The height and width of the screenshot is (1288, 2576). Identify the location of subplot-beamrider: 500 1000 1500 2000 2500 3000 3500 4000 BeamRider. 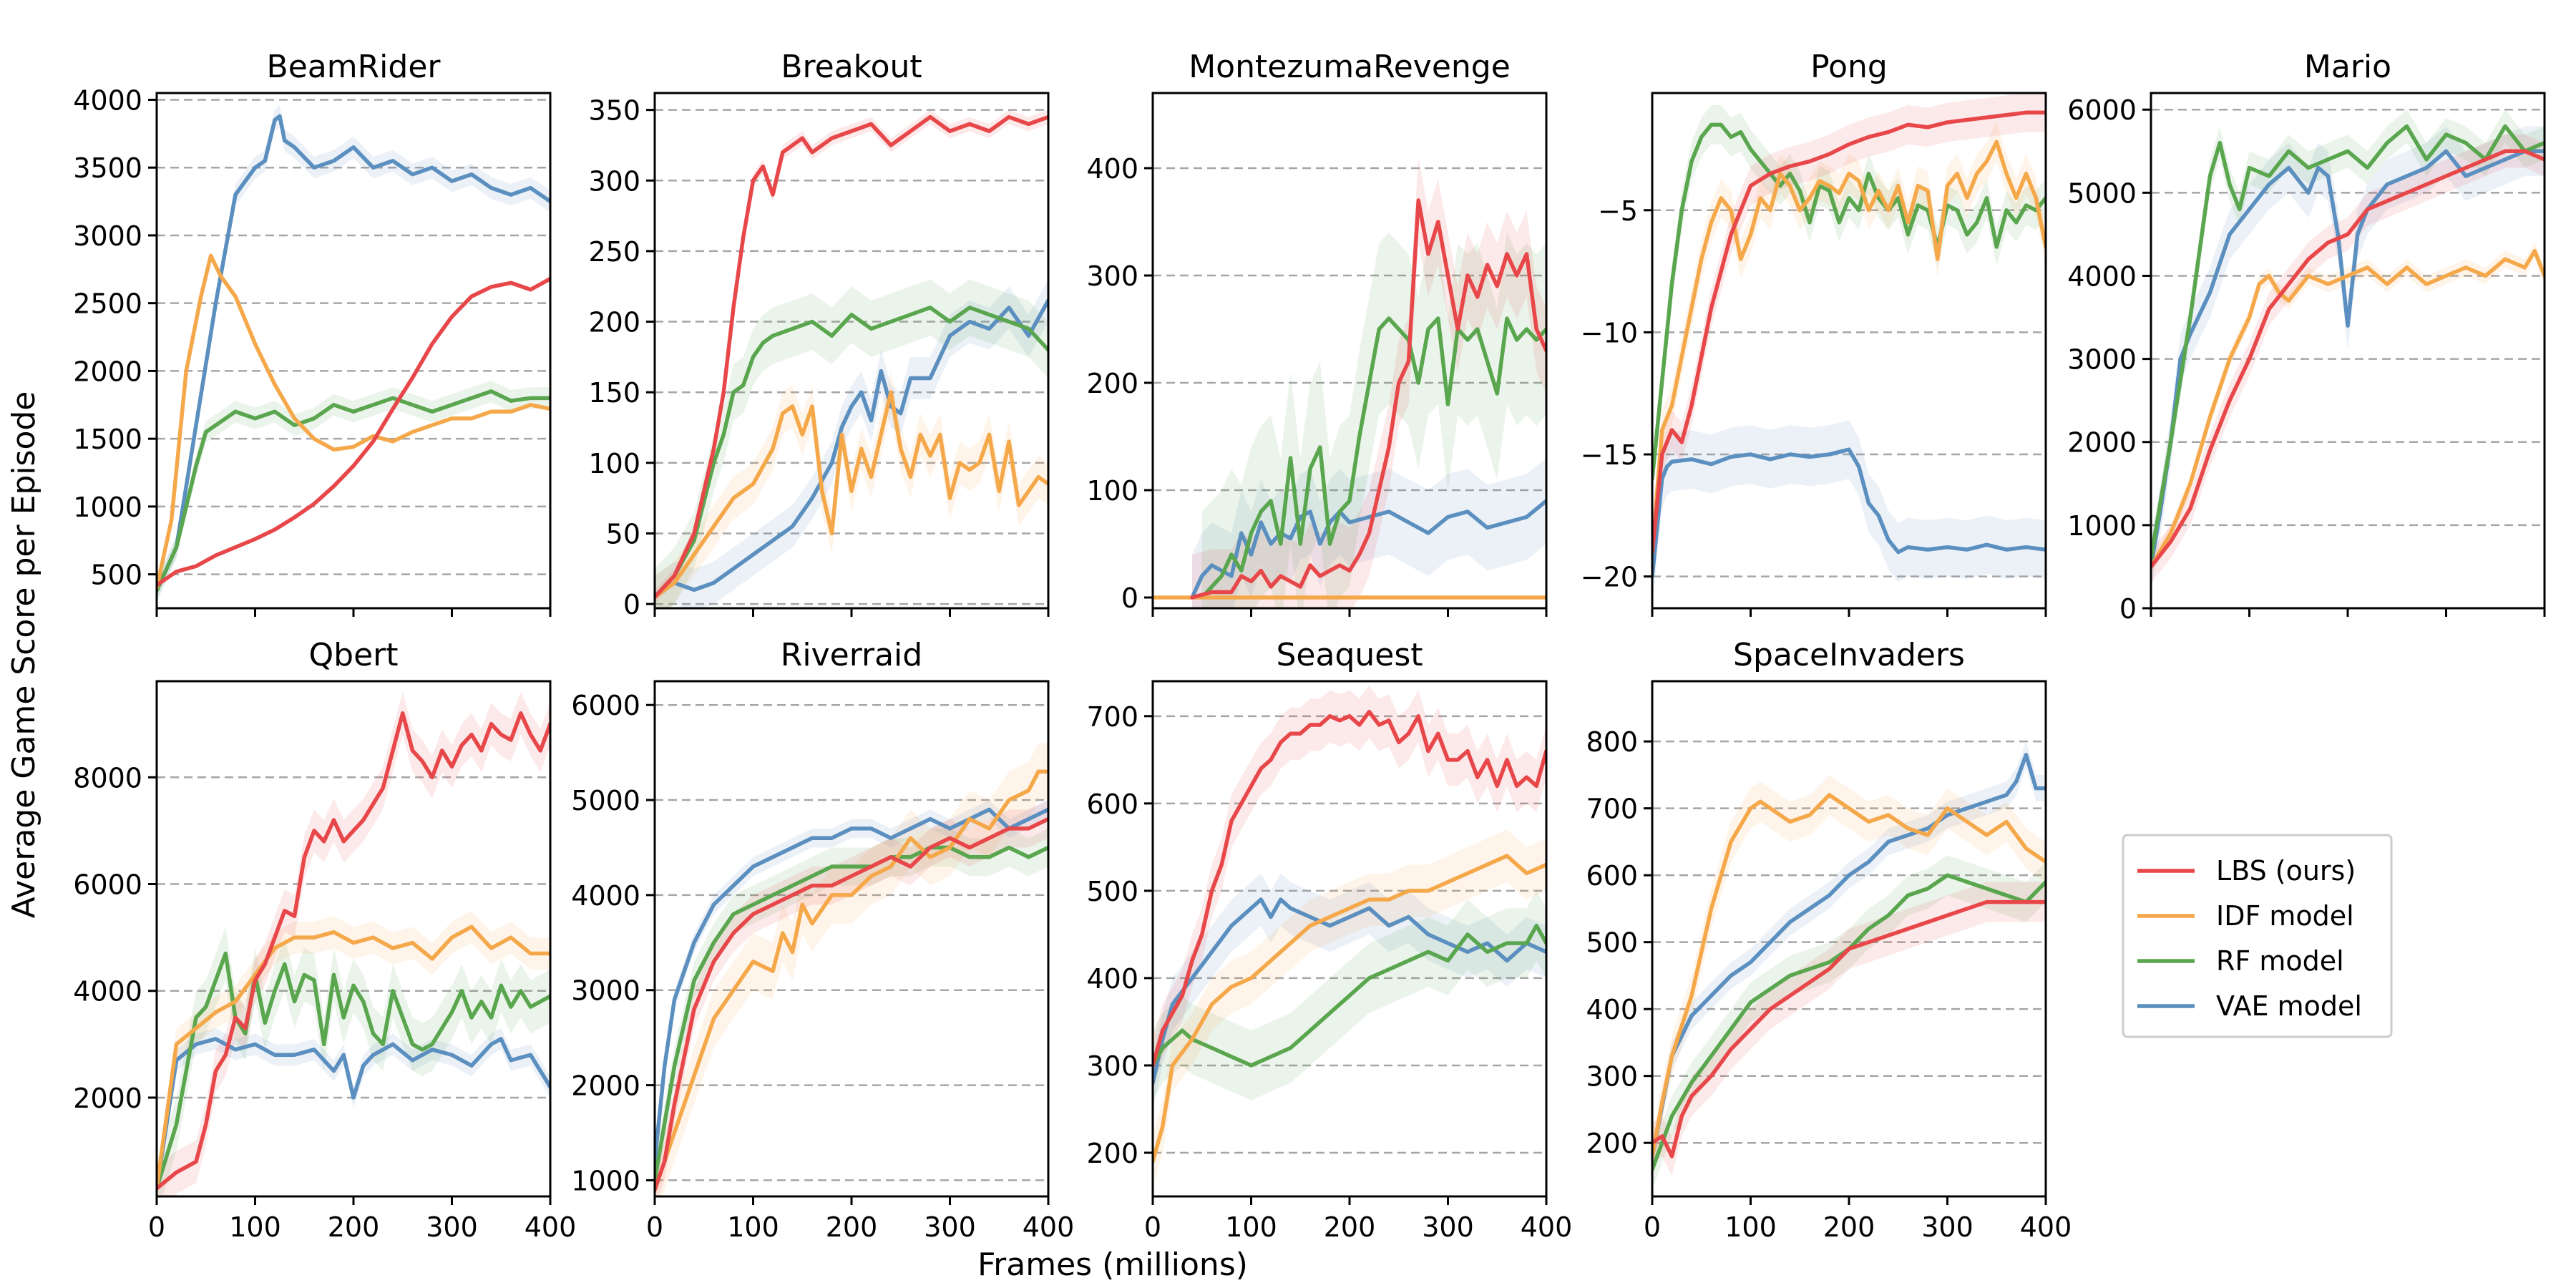
(312, 333).